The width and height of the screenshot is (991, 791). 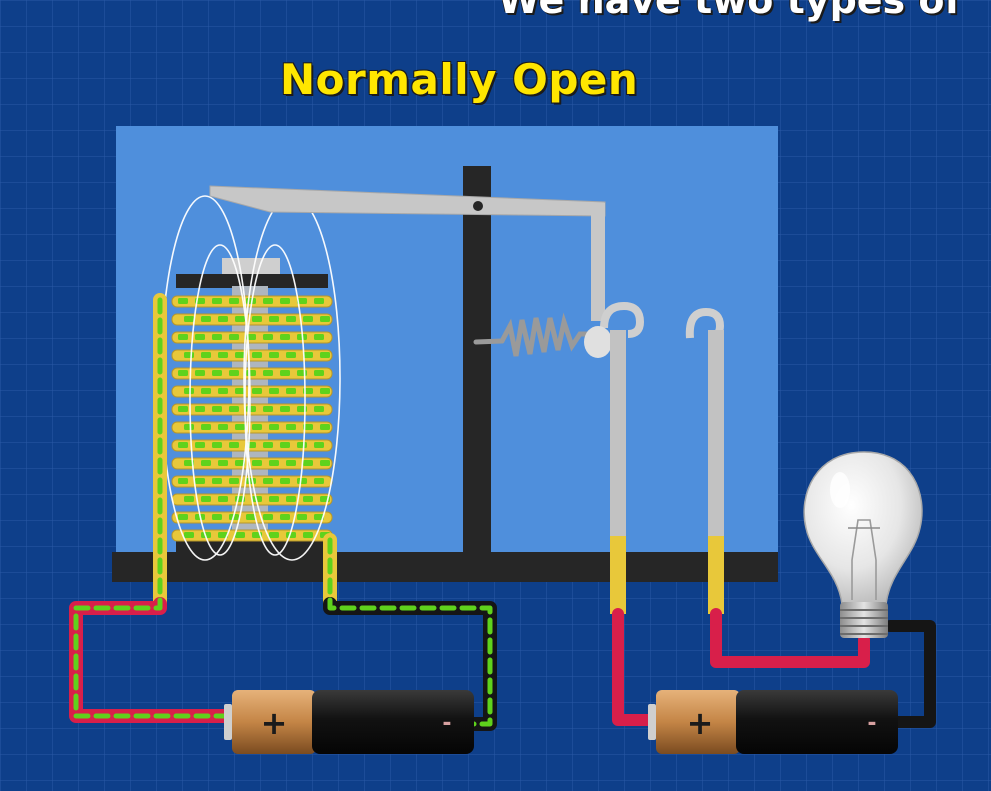 I want to click on moving-contact, so click(x=598, y=342).